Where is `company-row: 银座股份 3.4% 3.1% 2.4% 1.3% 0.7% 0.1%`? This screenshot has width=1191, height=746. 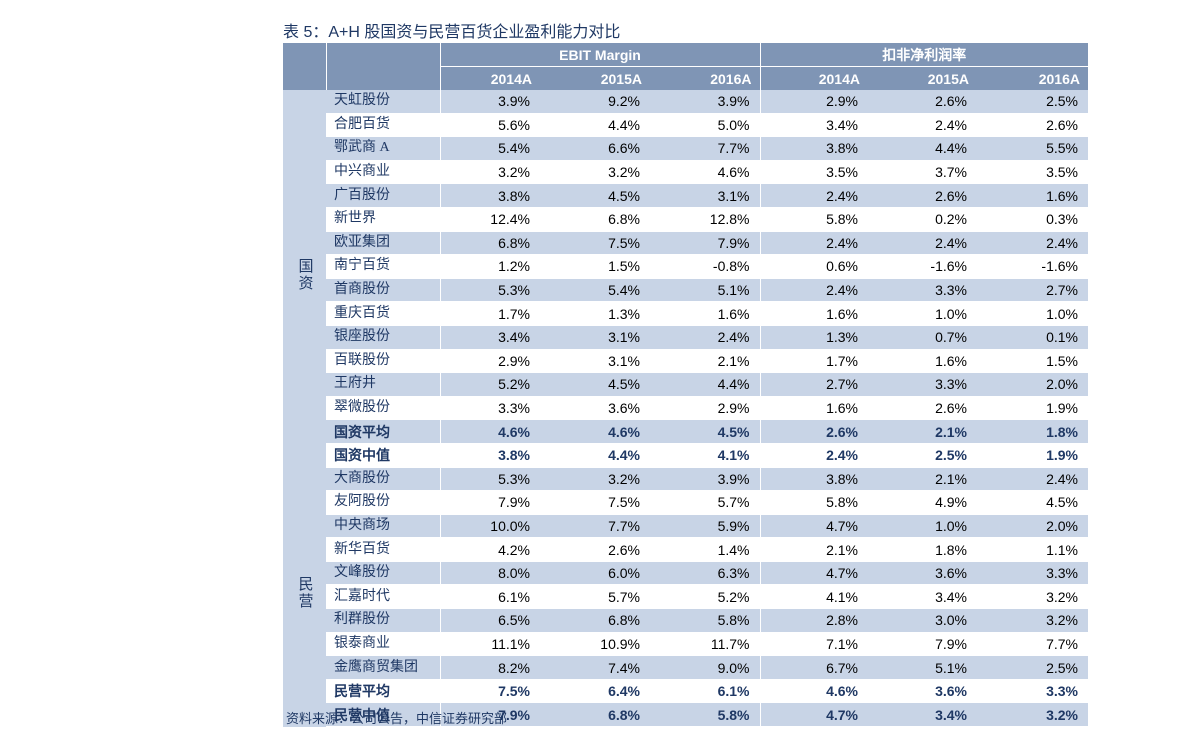 company-row: 银座股份 3.4% 3.1% 2.4% 1.3% 0.7% 0.1% is located at coordinates (685, 337).